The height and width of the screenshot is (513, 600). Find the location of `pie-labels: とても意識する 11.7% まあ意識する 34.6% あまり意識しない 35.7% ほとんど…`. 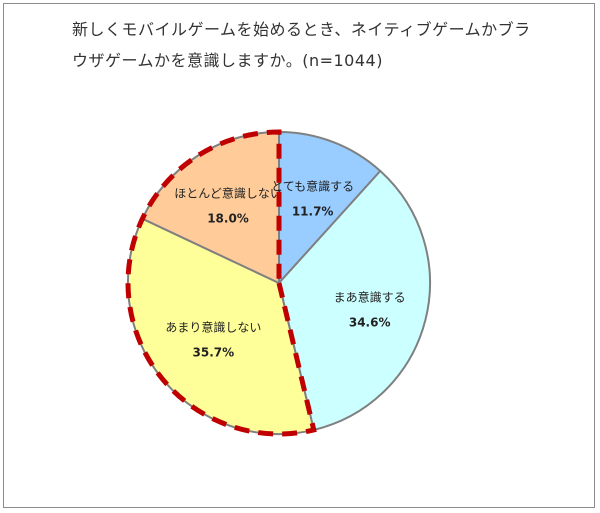

pie-labels: とても意識する 11.7% まあ意識する 34.6% あまり意識しない 35.7% ほとんど… is located at coordinates (285, 269).